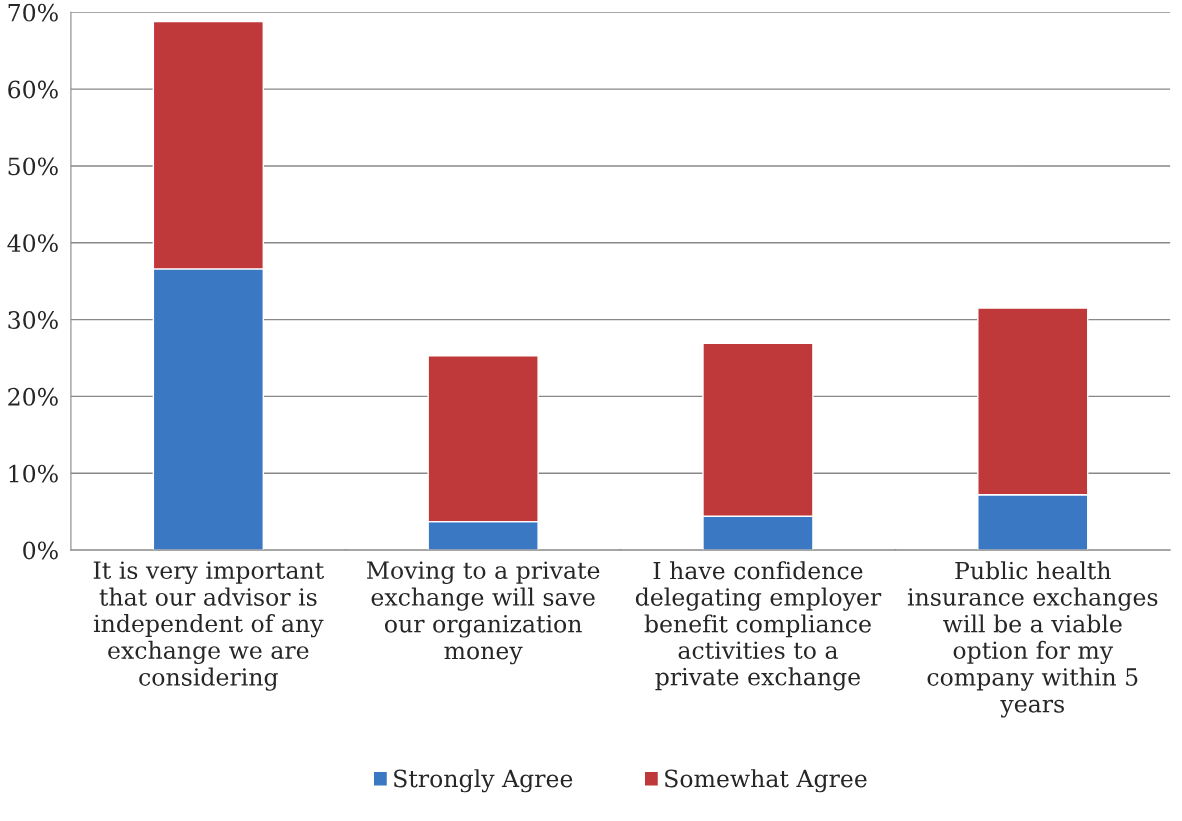  I want to click on legend-label: Strongly Agree, so click(483, 781).